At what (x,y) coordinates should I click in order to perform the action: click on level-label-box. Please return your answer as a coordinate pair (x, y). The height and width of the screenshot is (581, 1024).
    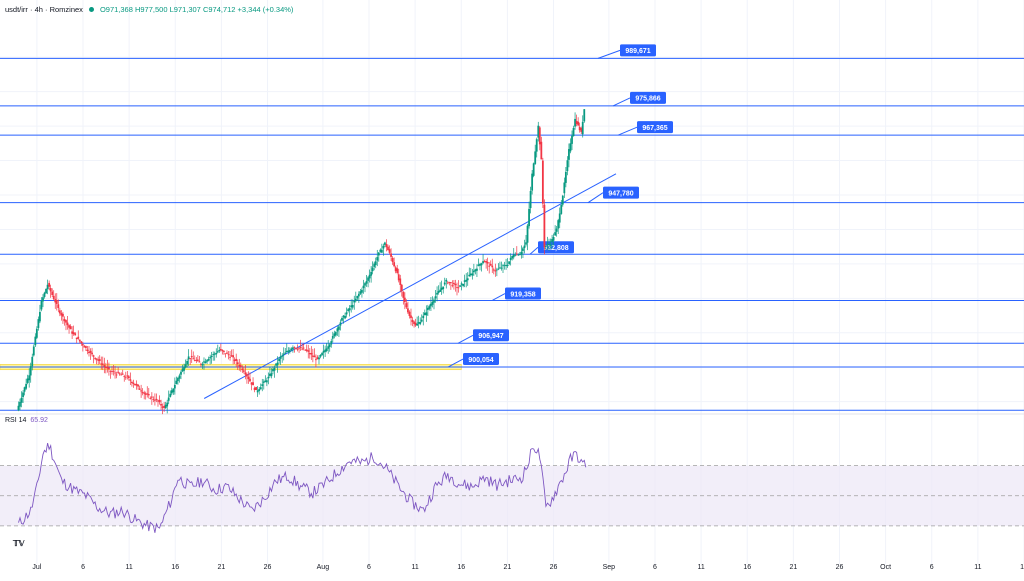
    Looking at the image, I should click on (491, 335).